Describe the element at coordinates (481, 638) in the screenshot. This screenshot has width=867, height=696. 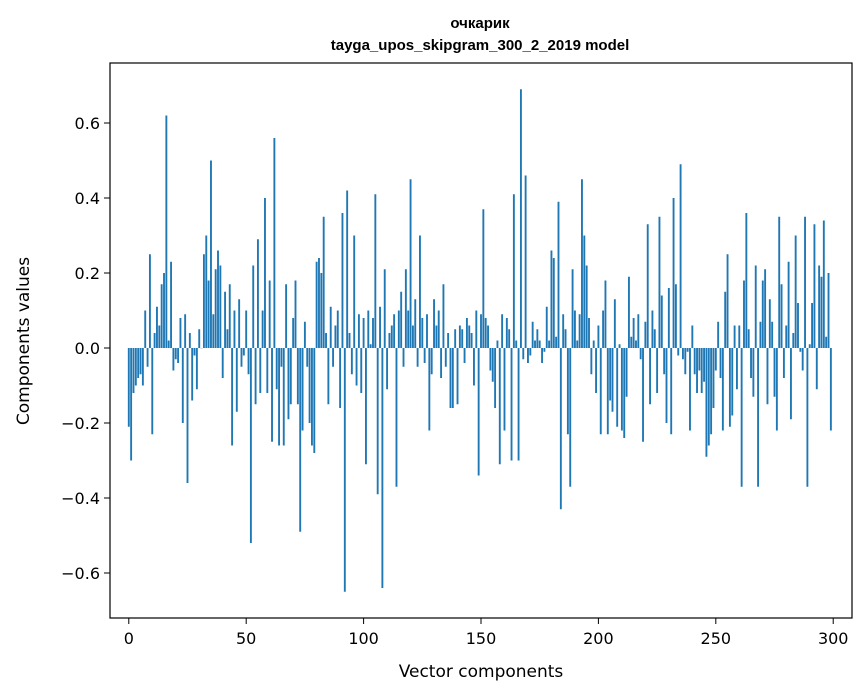
I see `x-tick-label: 150` at that location.